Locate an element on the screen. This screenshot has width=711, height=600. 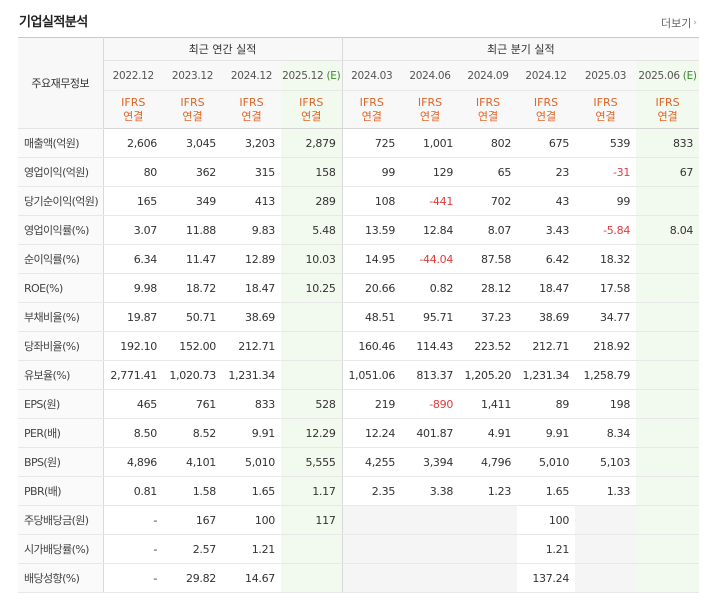
value-cell: 10.03 is located at coordinates (312, 259).